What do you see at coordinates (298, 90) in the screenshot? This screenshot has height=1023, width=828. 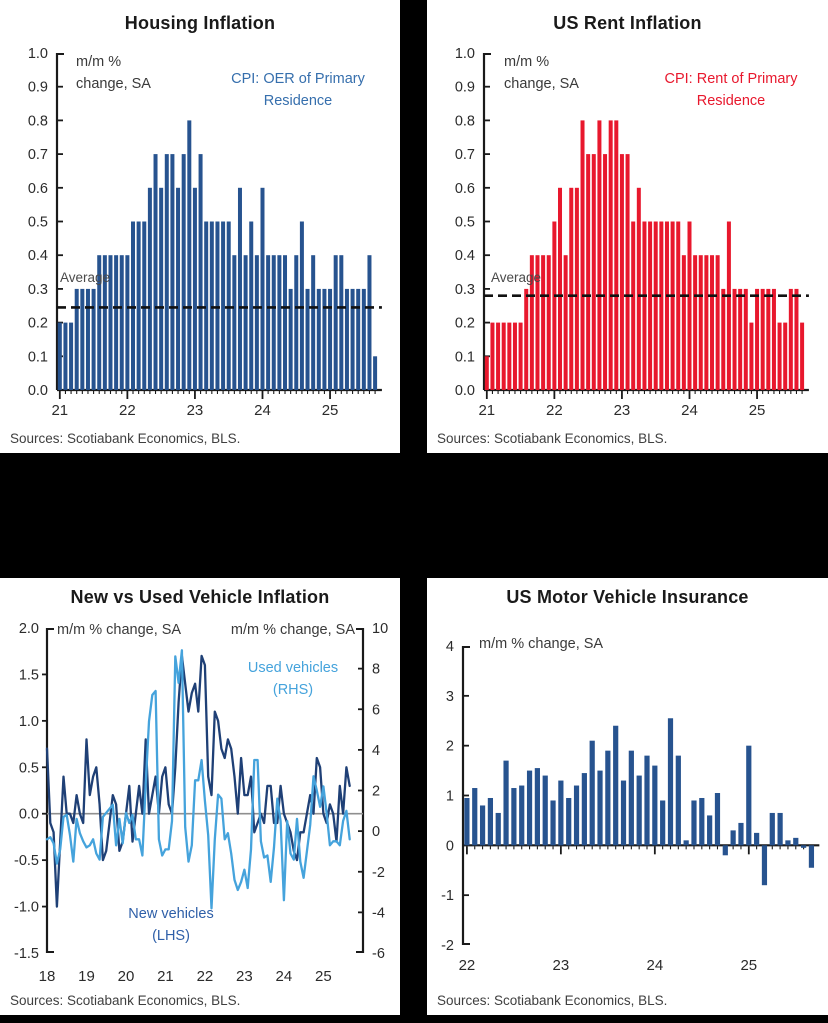 I see `legend-oer: CPI: OER of Primary Residence` at bounding box center [298, 90].